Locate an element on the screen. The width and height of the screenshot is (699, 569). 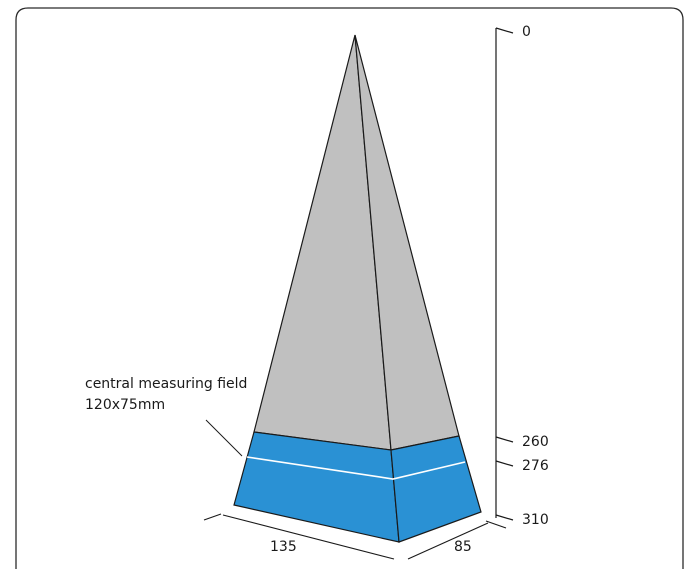
measuring-field-line is located at coordinates (356, 468).